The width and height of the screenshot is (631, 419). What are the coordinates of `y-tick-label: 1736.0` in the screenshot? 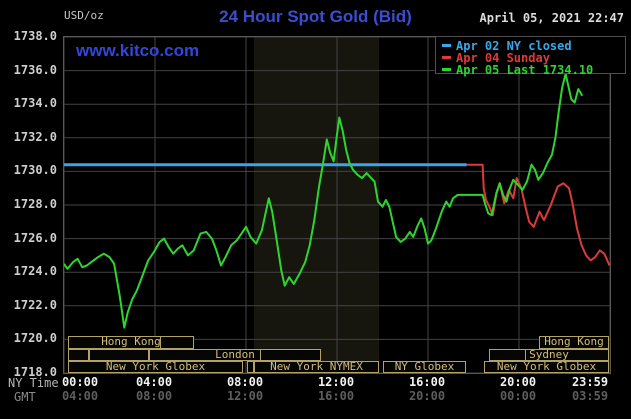 It's located at (35, 69).